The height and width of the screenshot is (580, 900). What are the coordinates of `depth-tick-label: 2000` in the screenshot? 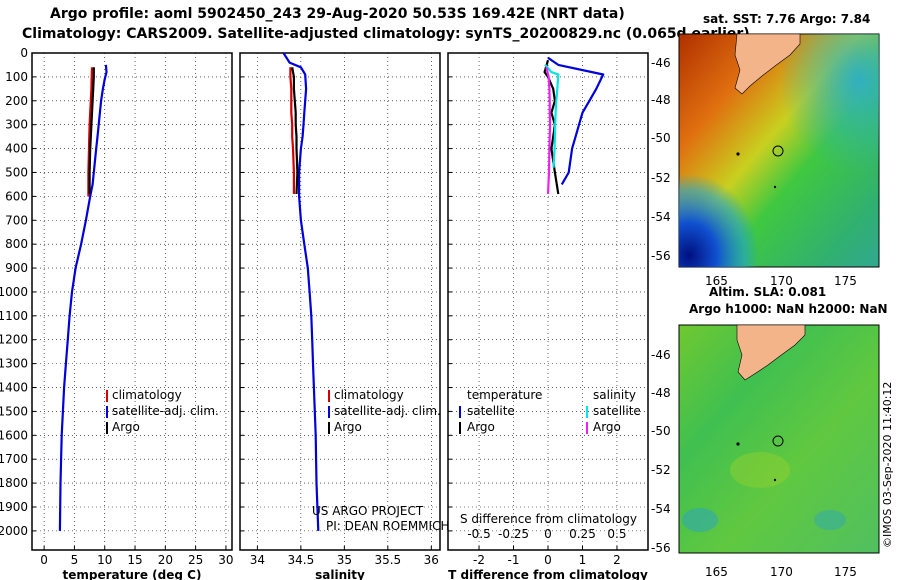 It's located at (14, 531).